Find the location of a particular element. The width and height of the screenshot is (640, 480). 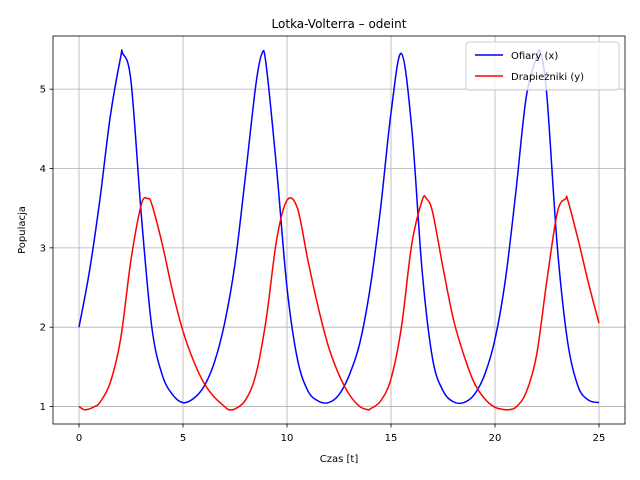

y-tick-label: 1 is located at coordinates (43, 407).